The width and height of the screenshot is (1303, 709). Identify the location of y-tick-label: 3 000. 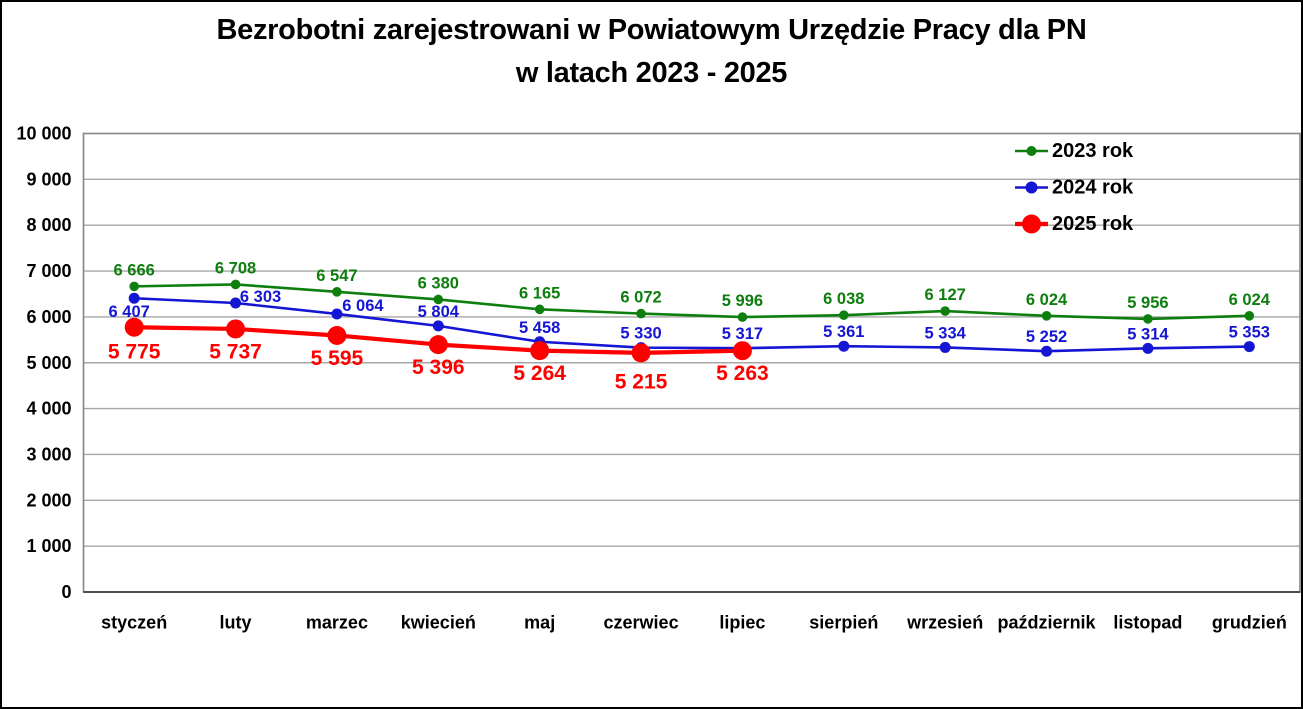
(48, 454).